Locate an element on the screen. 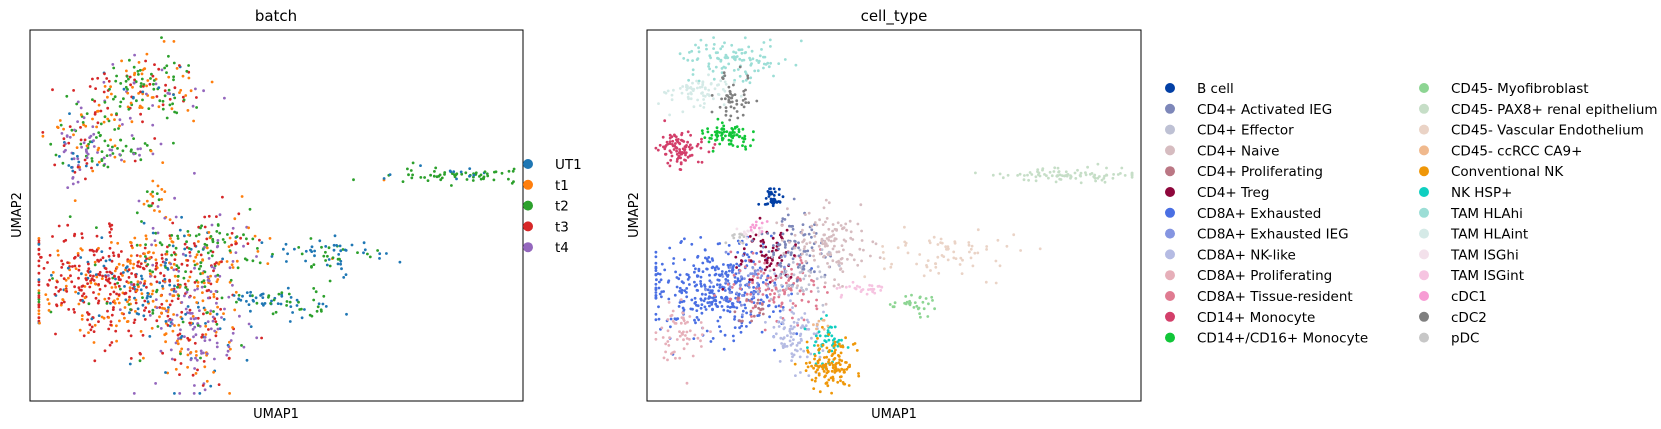 This screenshot has height=429, width=1661. legend-label: CD45- Myofibroblast is located at coordinates (1520, 89).